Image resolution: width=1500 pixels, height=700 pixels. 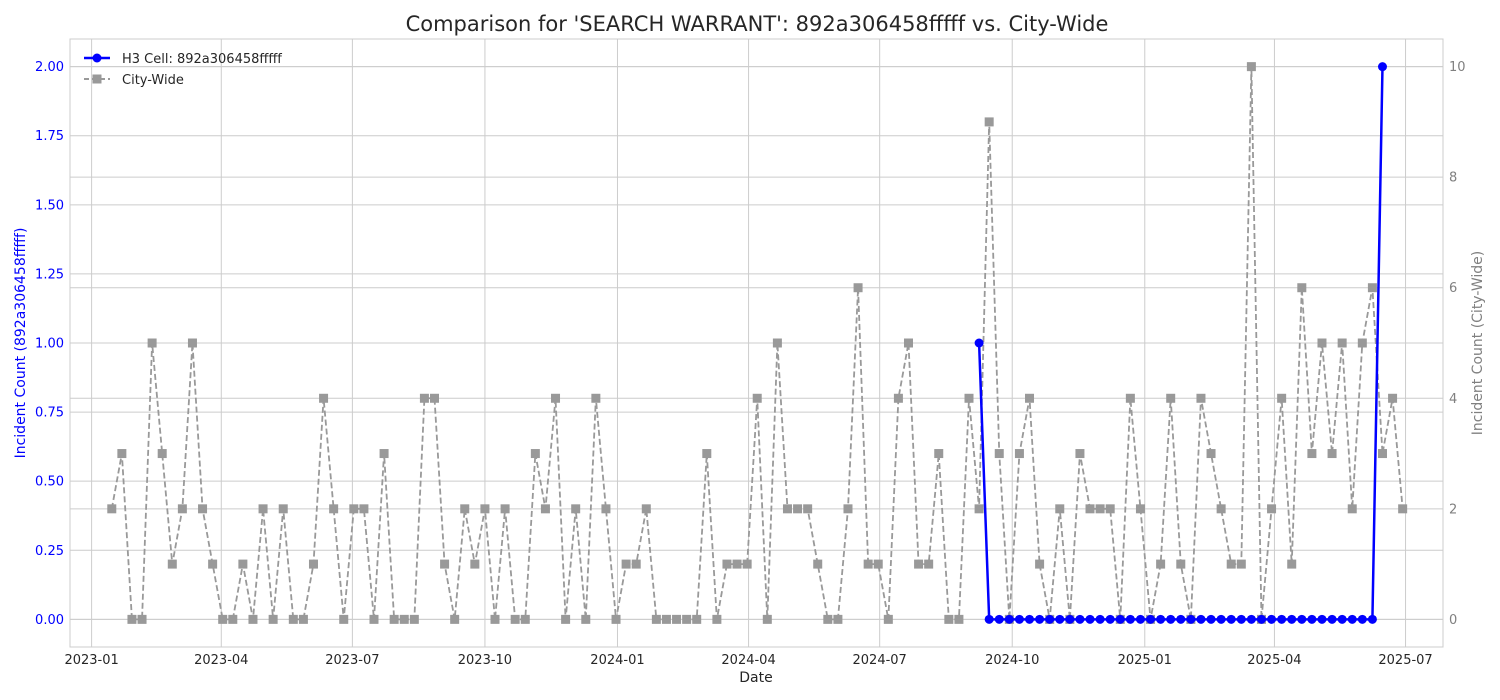 What do you see at coordinates (1145, 660) in the screenshot?
I see `x-tick-label: 2025-01` at bounding box center [1145, 660].